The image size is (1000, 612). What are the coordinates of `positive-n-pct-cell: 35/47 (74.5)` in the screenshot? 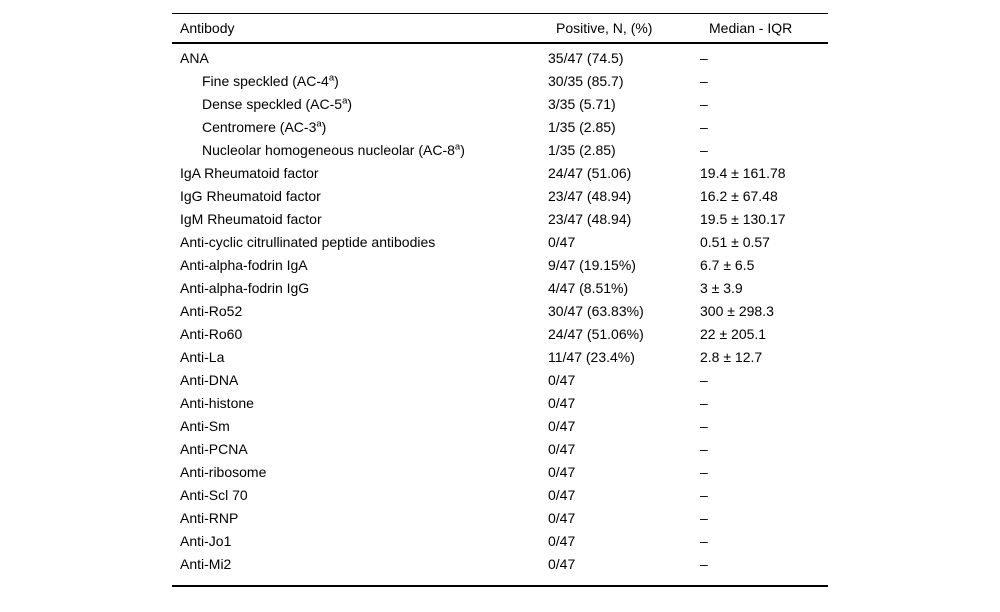 It's located at (586, 58).